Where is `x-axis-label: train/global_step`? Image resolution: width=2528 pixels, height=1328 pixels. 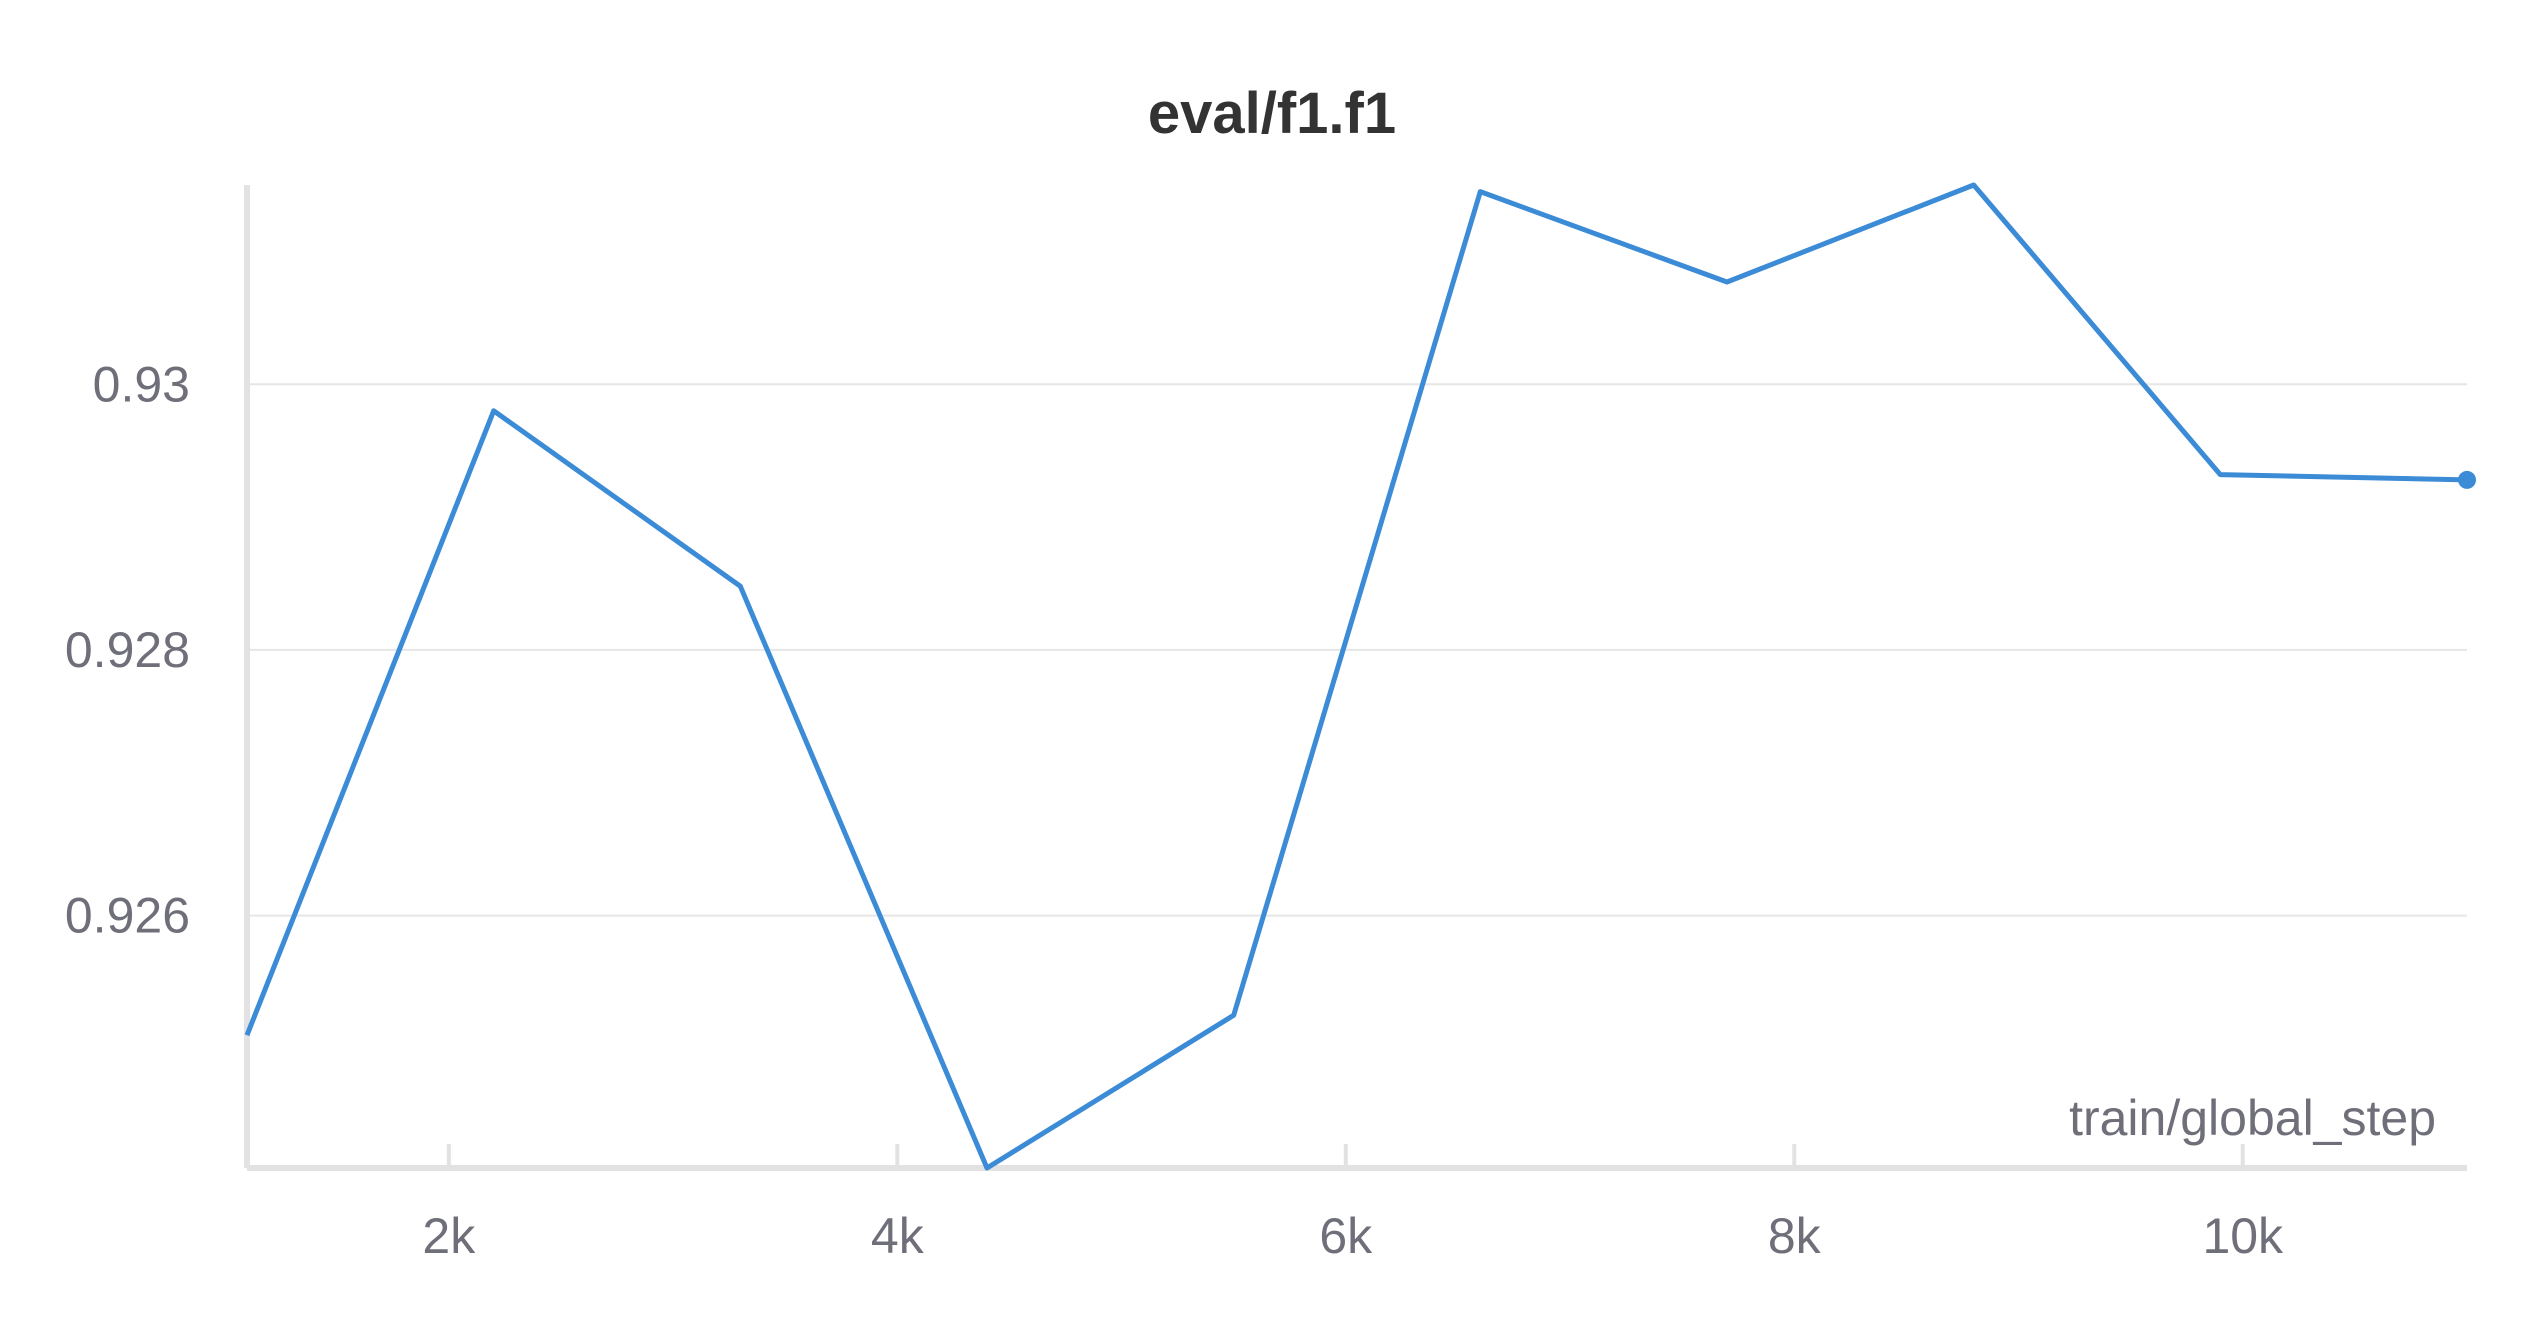 x-axis-label: train/global_step is located at coordinates (2252, 1118).